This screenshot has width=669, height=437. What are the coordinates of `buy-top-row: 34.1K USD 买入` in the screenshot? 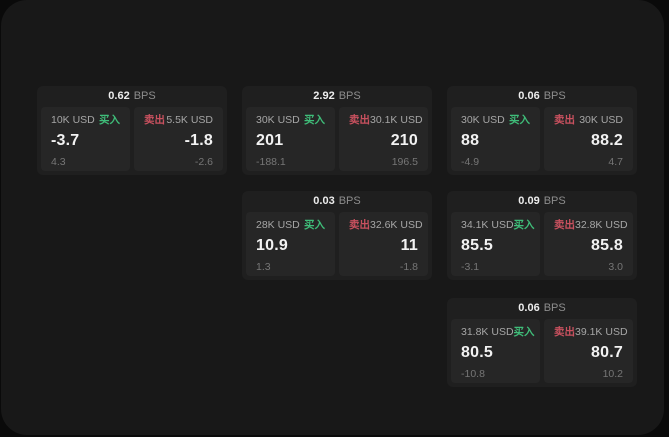 It's located at (498, 225).